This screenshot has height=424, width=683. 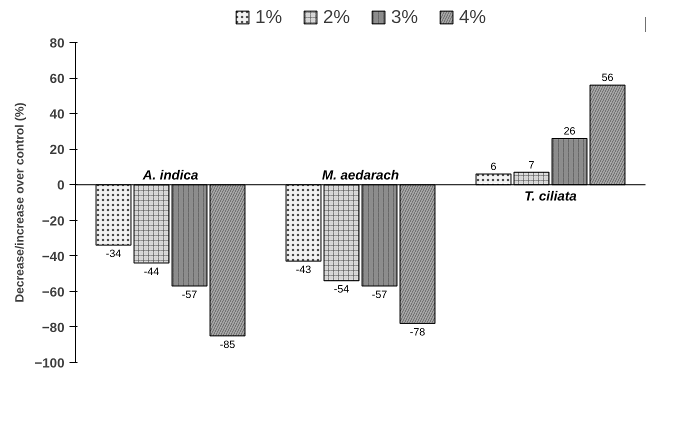 What do you see at coordinates (152, 272) in the screenshot?
I see `data-label: -44` at bounding box center [152, 272].